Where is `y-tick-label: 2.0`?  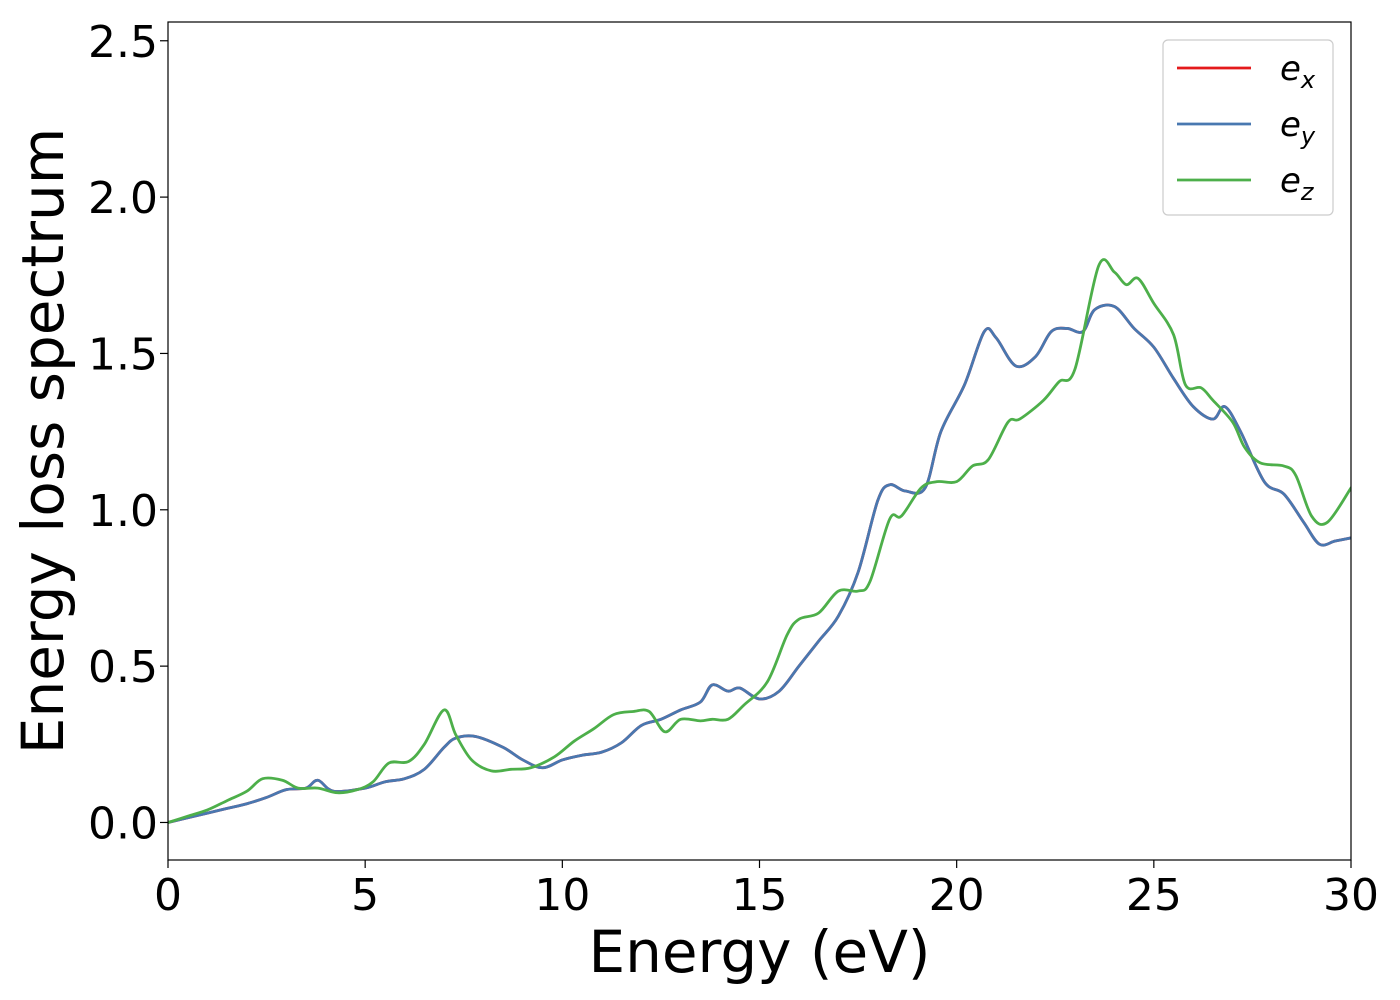 y-tick-label: 2.0 is located at coordinates (123, 198).